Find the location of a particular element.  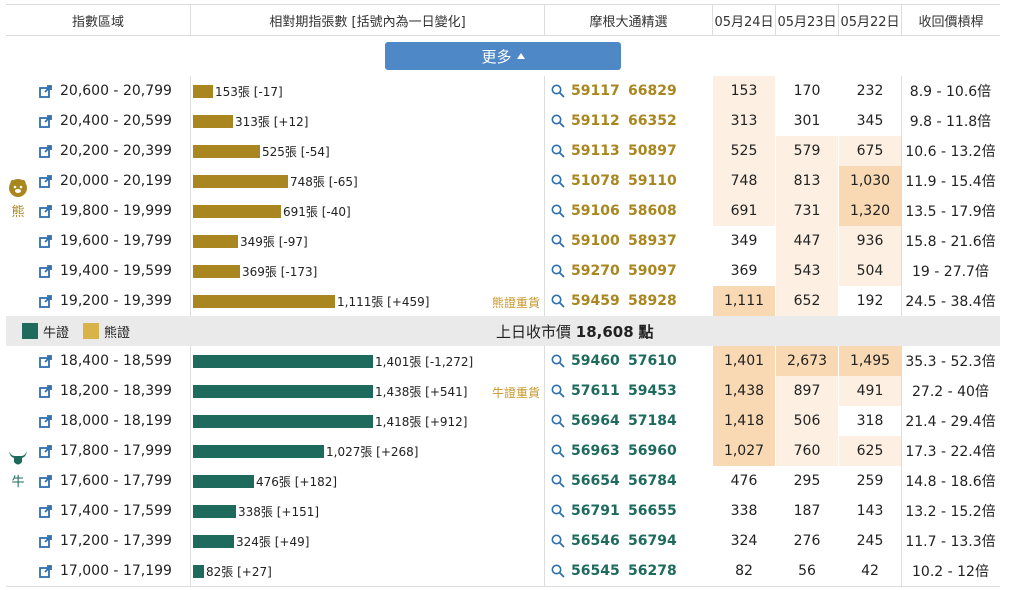

code-link: 59106 is located at coordinates (595, 211).